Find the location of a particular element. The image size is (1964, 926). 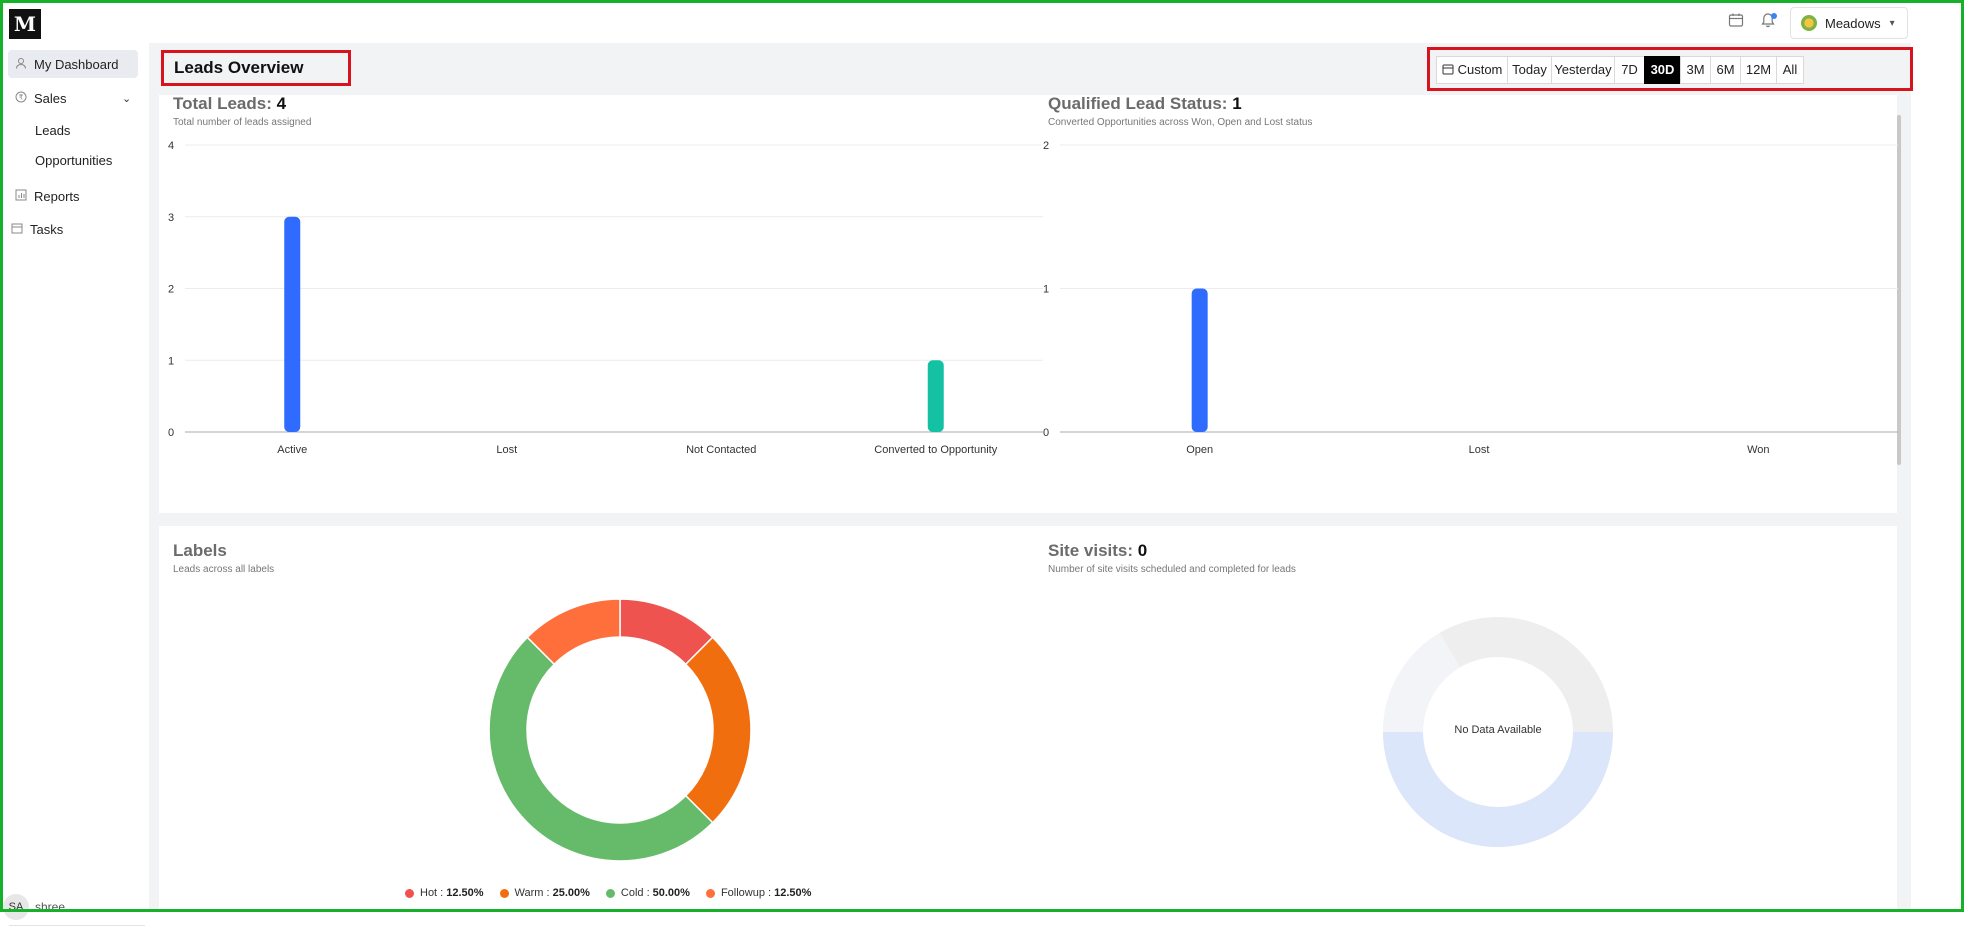

date-filter-label: Yesterday is located at coordinates (1583, 69).